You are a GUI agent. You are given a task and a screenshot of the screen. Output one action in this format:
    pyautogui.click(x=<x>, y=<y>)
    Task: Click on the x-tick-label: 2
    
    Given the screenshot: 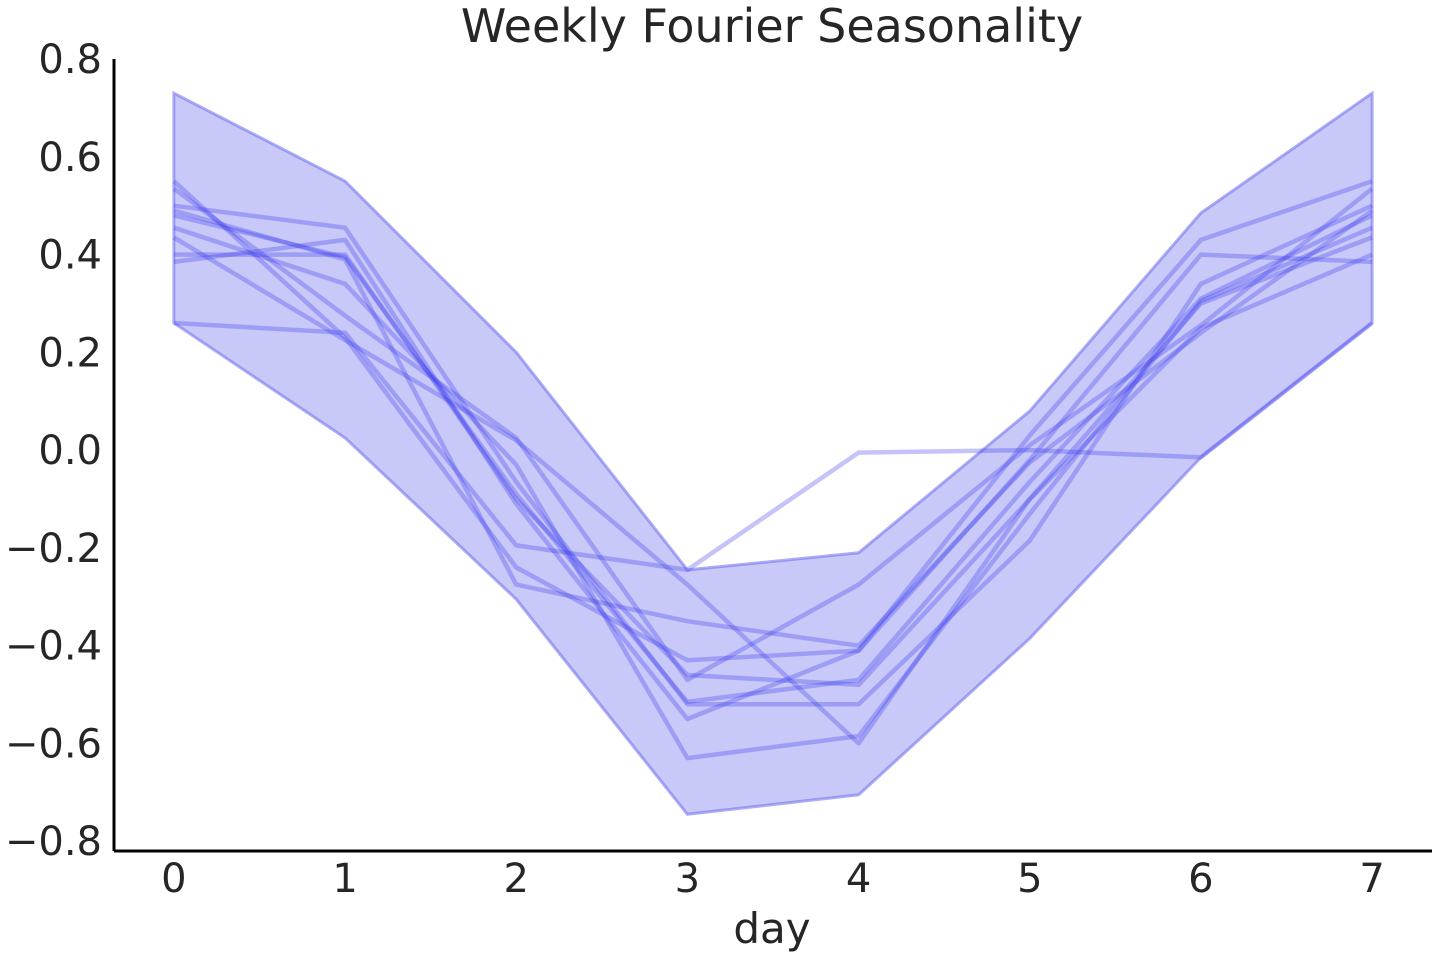 What is the action you would take?
    pyautogui.click(x=515, y=879)
    